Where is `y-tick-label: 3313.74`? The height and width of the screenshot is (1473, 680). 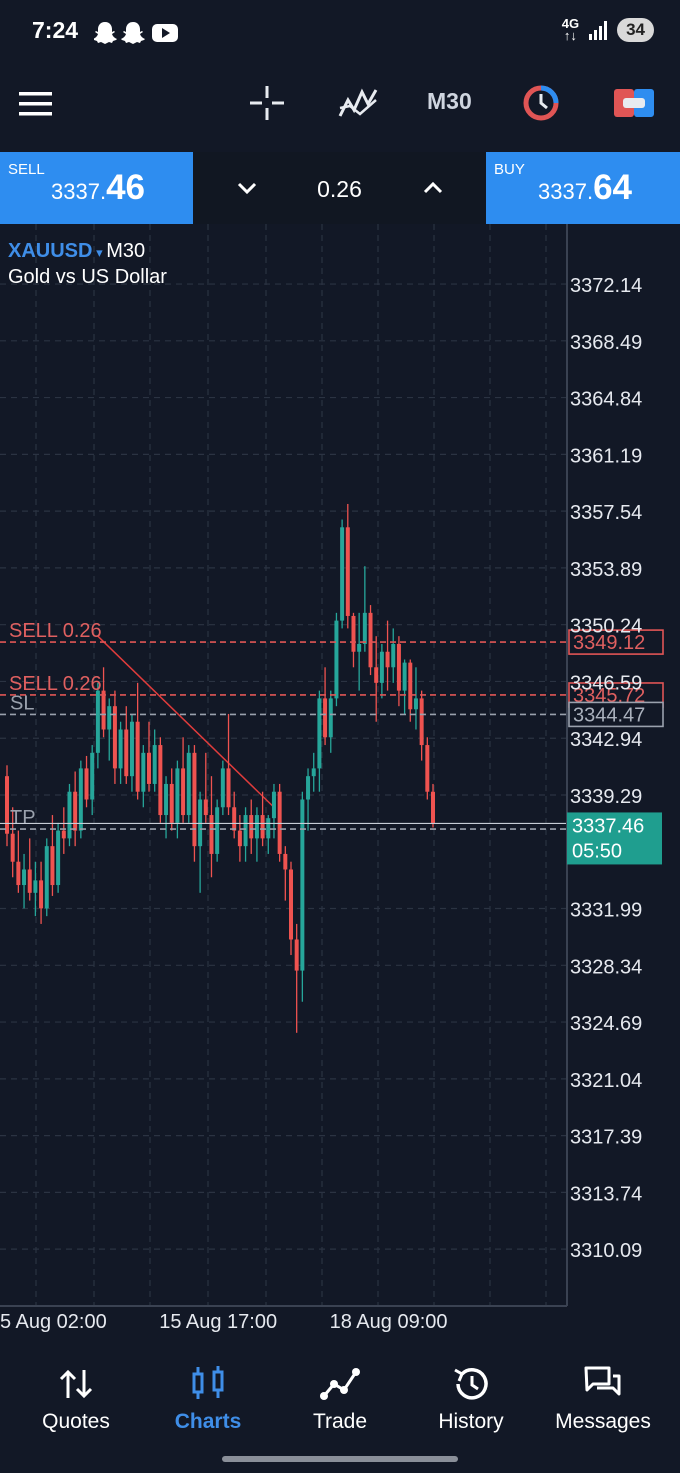
y-tick-label: 3313.74 is located at coordinates (606, 1194).